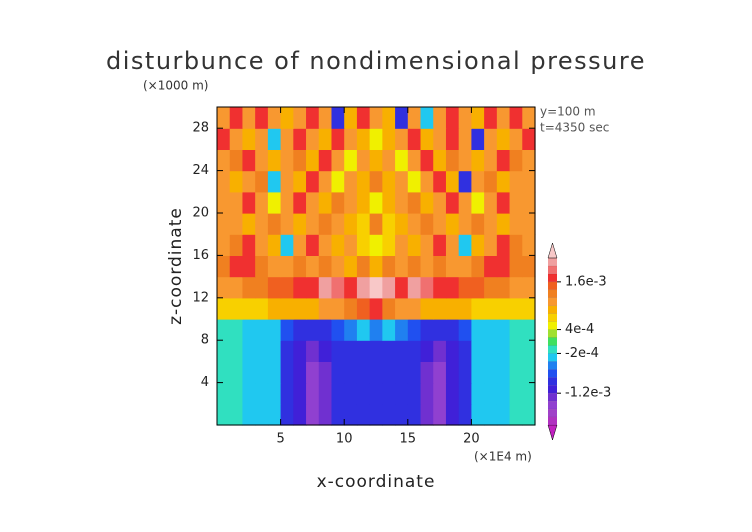 The height and width of the screenshot is (532, 752). I want to click on y-tick-label: 16, so click(200, 255).